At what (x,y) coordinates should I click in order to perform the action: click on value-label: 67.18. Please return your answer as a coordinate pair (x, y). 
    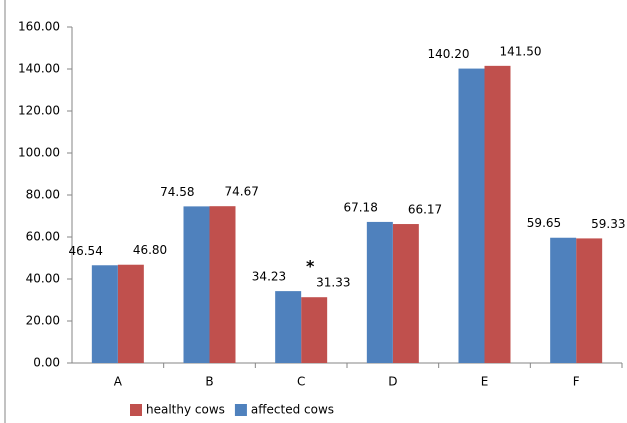
    Looking at the image, I should click on (360, 207).